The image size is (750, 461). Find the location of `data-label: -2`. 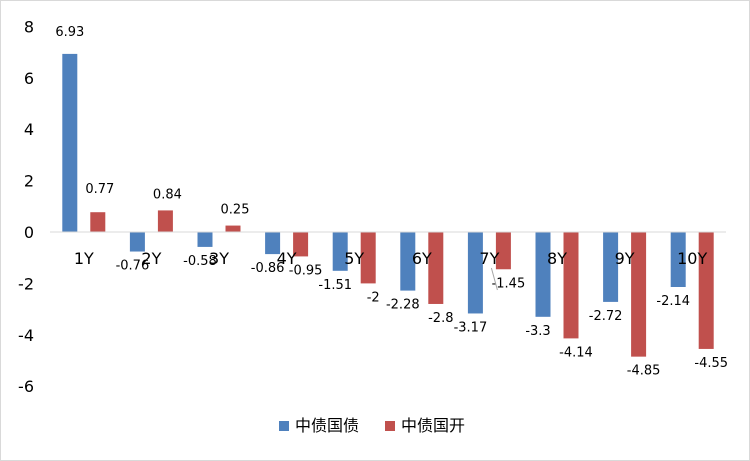

data-label: -2 is located at coordinates (373, 297).